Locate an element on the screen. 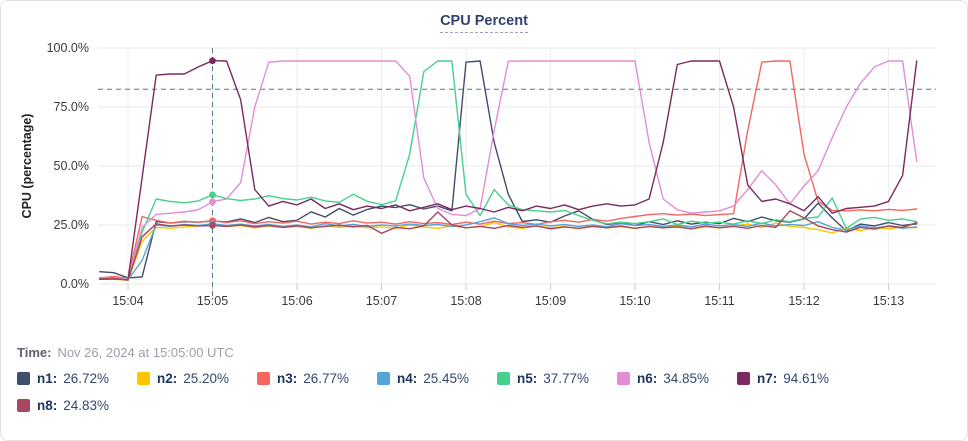  time-label: Time: is located at coordinates (34, 352).